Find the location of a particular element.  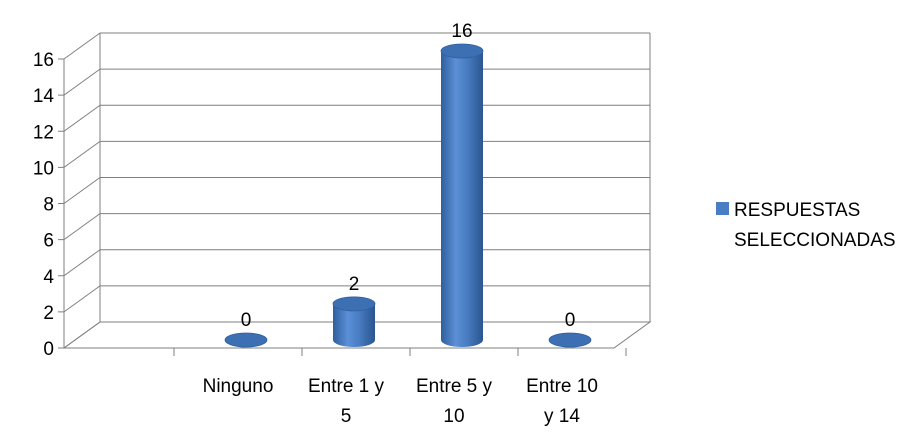

data-label-2: 16 is located at coordinates (461, 31).